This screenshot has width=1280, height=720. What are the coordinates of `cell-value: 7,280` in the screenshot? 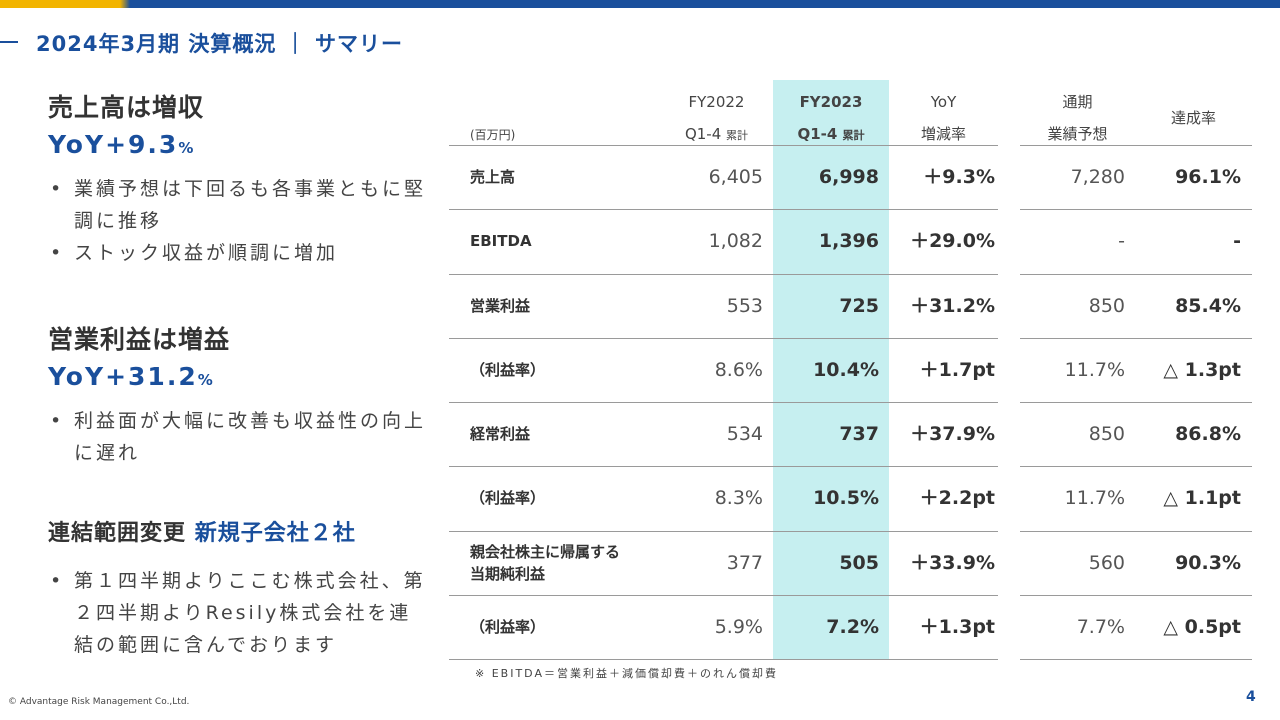 It's located at (1097, 177).